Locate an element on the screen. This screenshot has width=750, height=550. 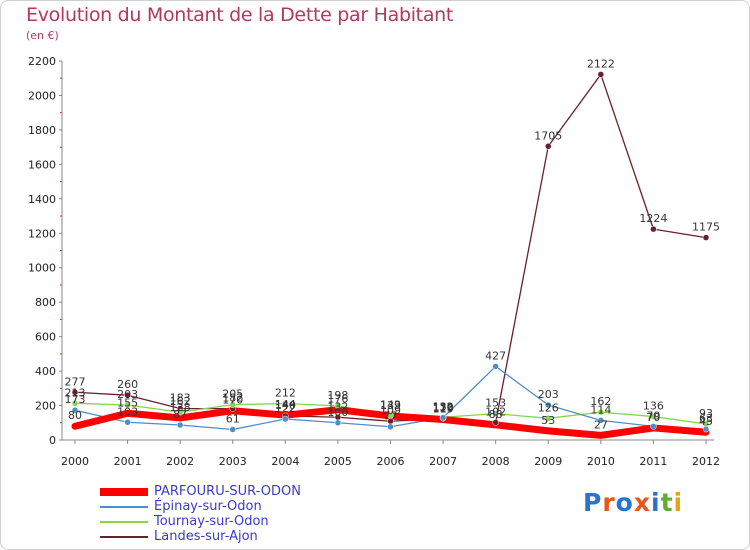
legend-label-epinay: Épinay-sur-Odon is located at coordinates (208, 506).